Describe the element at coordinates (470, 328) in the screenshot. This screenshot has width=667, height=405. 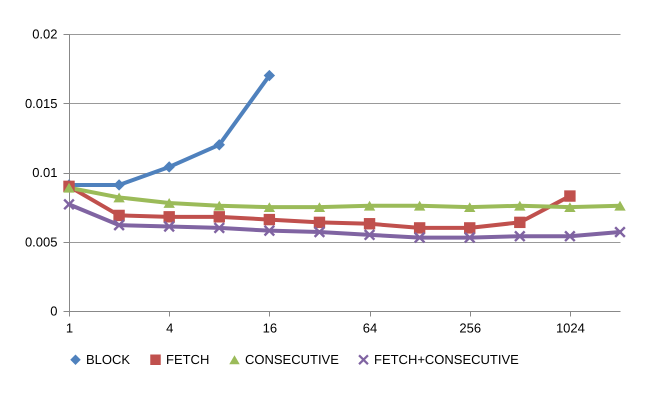
I see `x-tick-label: 256` at that location.